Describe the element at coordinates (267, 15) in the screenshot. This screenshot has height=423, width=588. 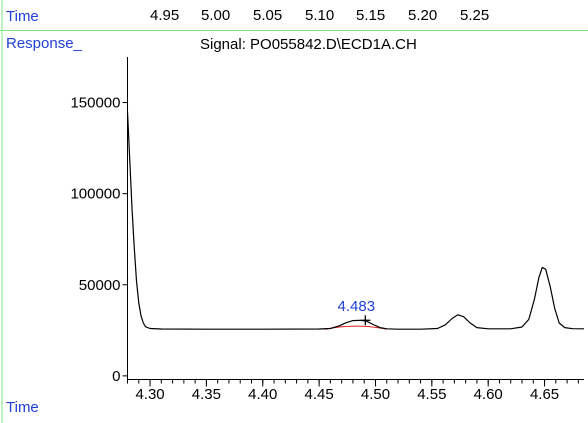
I see `top-time-tick: 5.05` at that location.